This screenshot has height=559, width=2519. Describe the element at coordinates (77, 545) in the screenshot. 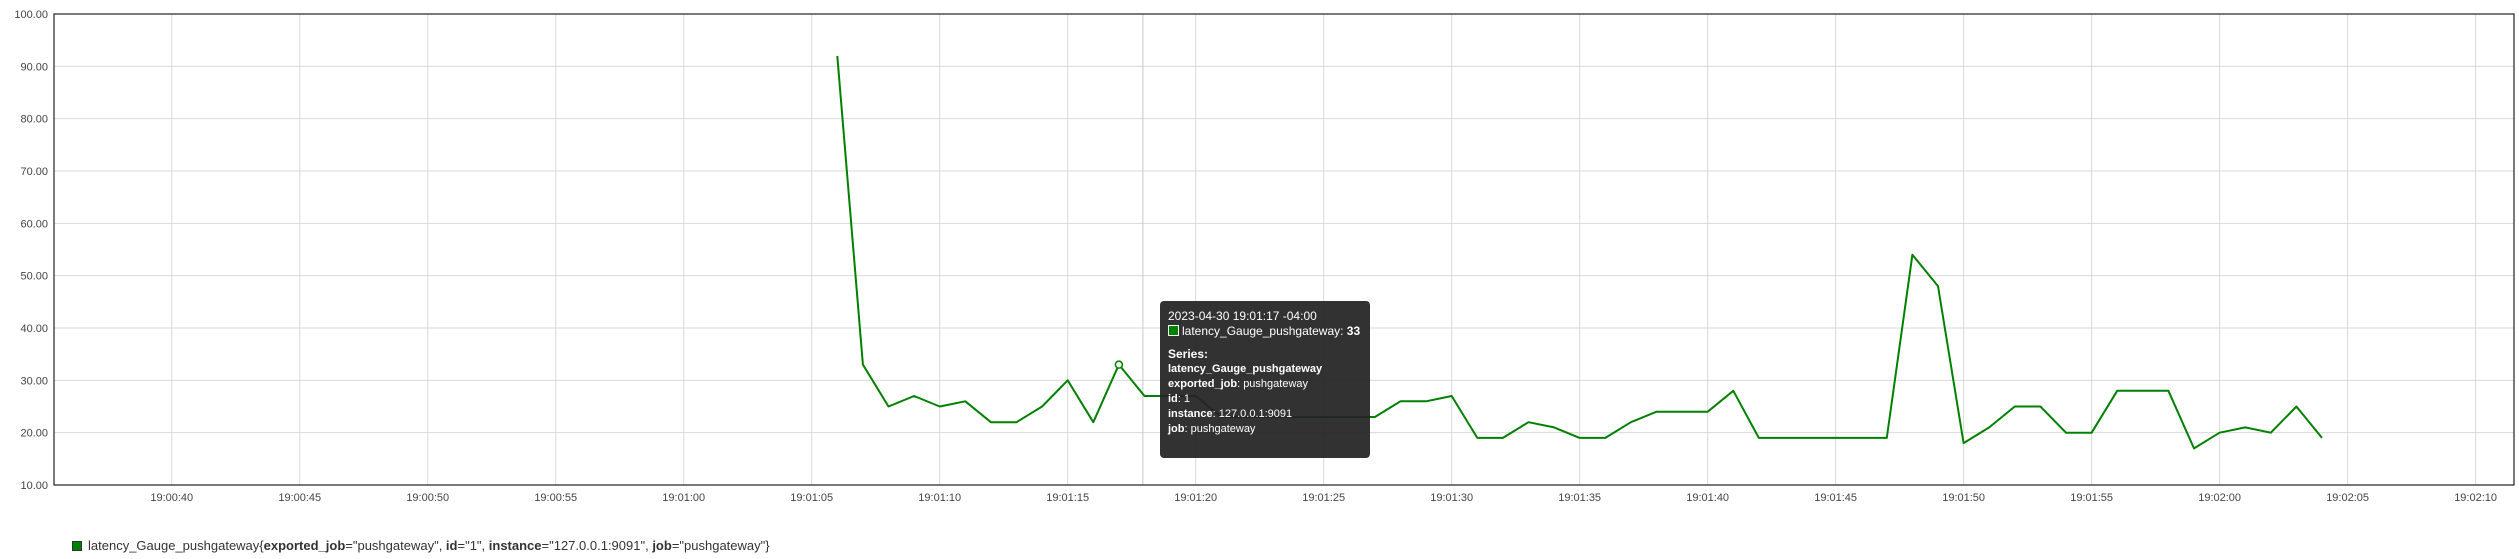

I see `legend-swatch` at that location.